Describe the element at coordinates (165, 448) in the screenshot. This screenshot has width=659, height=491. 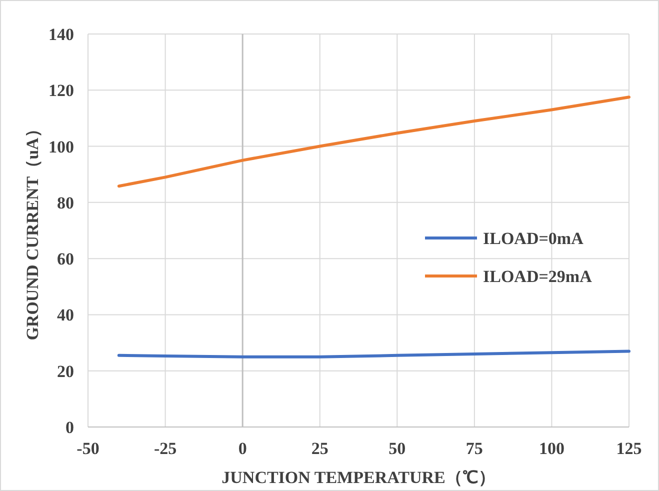
I see `x-tick-label: -25` at that location.